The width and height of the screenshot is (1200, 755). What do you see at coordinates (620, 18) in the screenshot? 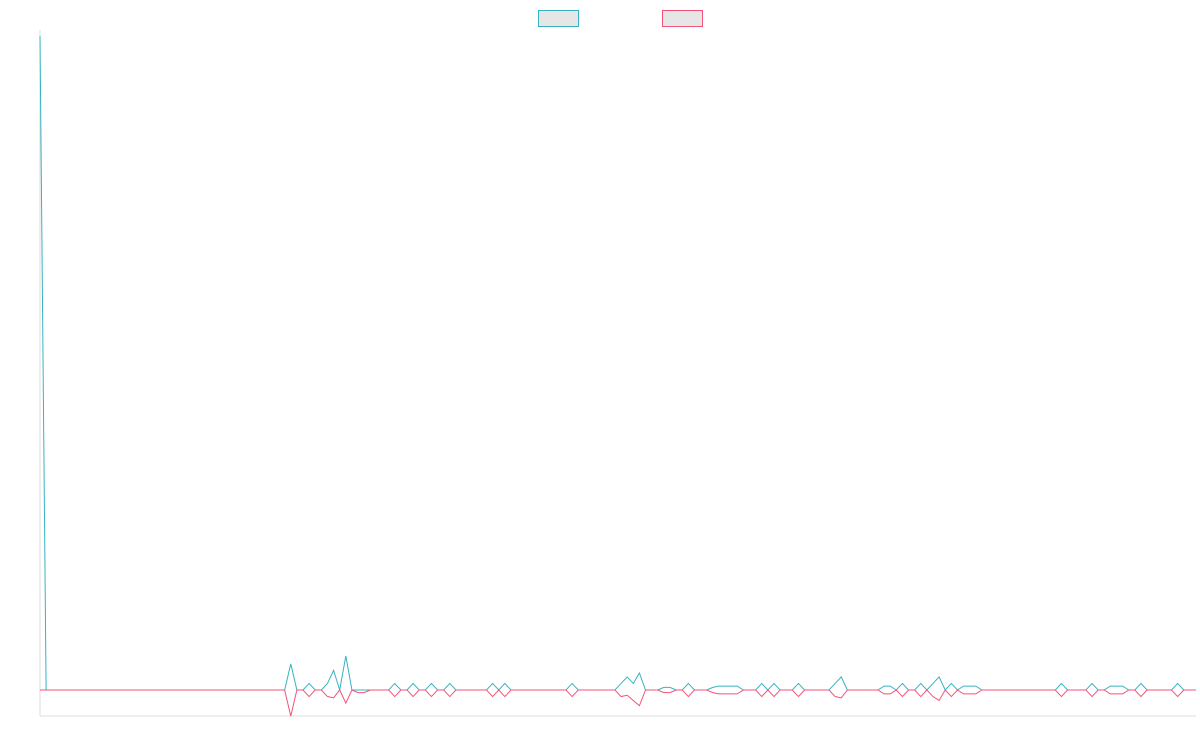
I see `legend` at bounding box center [620, 18].